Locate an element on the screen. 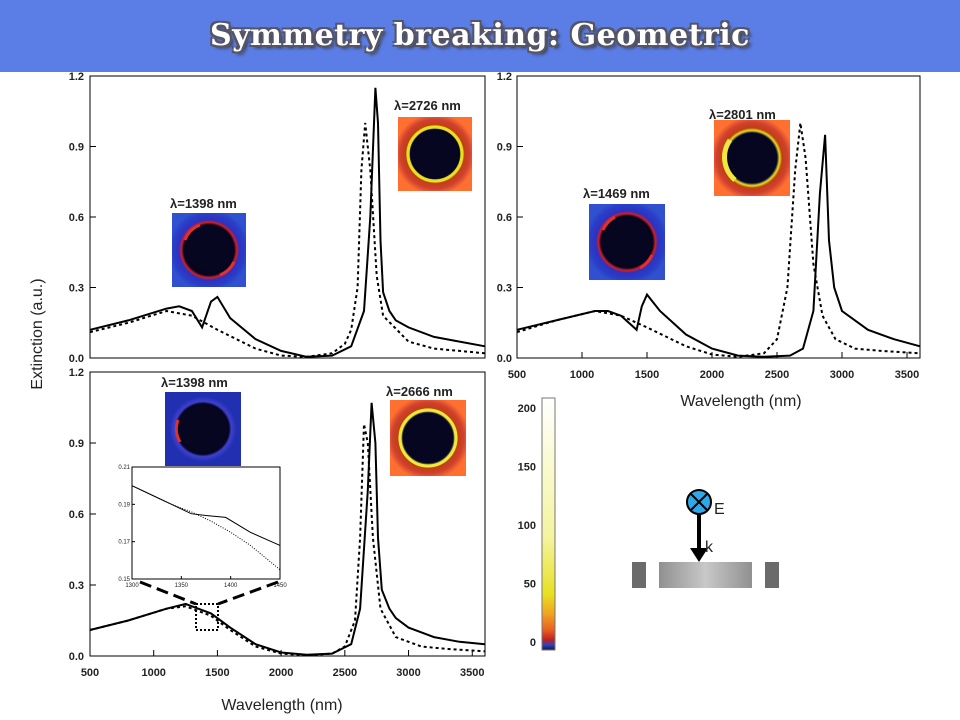 This screenshot has width=960, height=720. annotation-top-right-1: λ=1469 nm is located at coordinates (616, 193).